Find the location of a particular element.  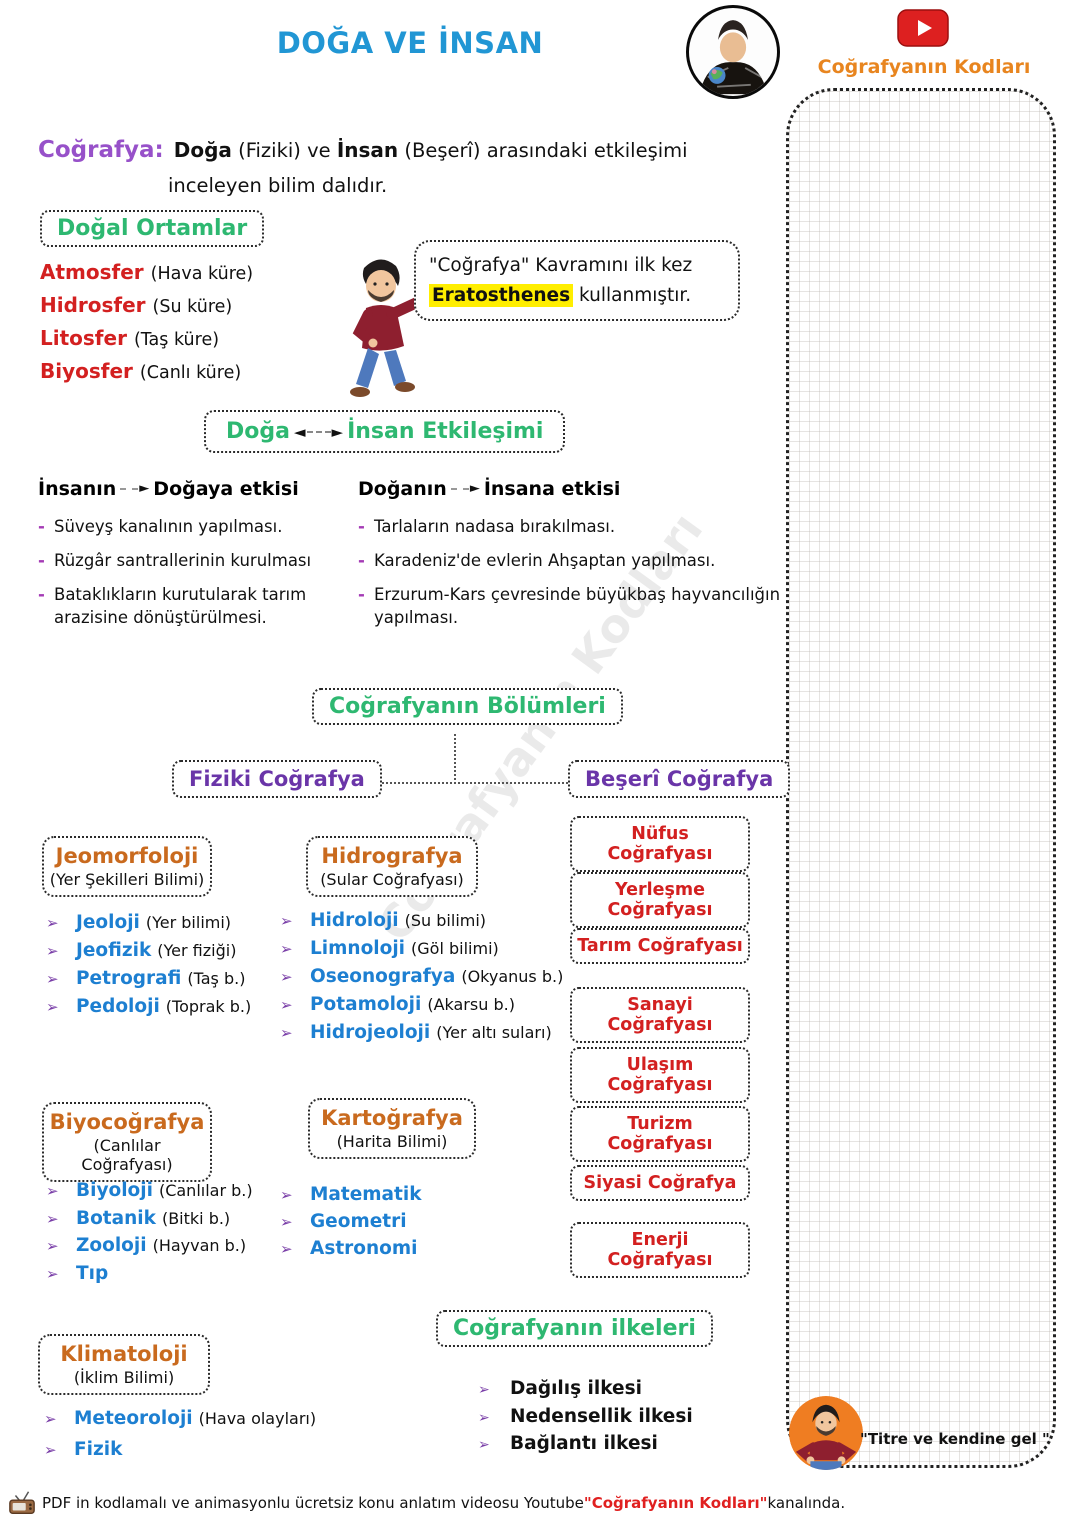

hydrography-box: Hidrografya (Sular Coğrafyası) is located at coordinates (392, 866).